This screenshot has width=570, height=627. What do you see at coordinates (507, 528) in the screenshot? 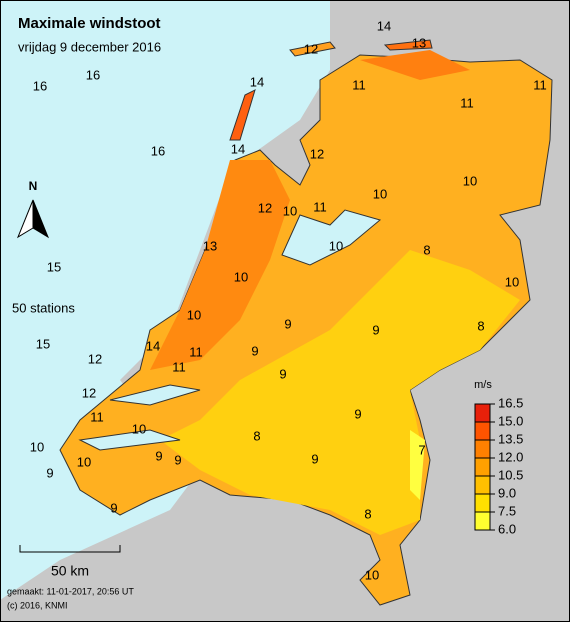
I see `legend-tick-label: 6.0` at bounding box center [507, 528].